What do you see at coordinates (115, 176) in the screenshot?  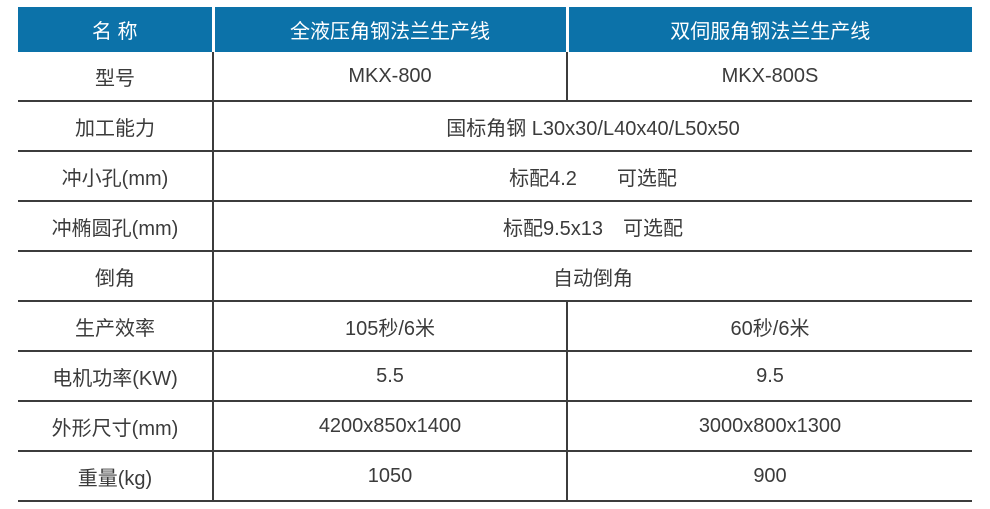 I see `spec-row-label: 冲小孔(mm)` at bounding box center [115, 176].